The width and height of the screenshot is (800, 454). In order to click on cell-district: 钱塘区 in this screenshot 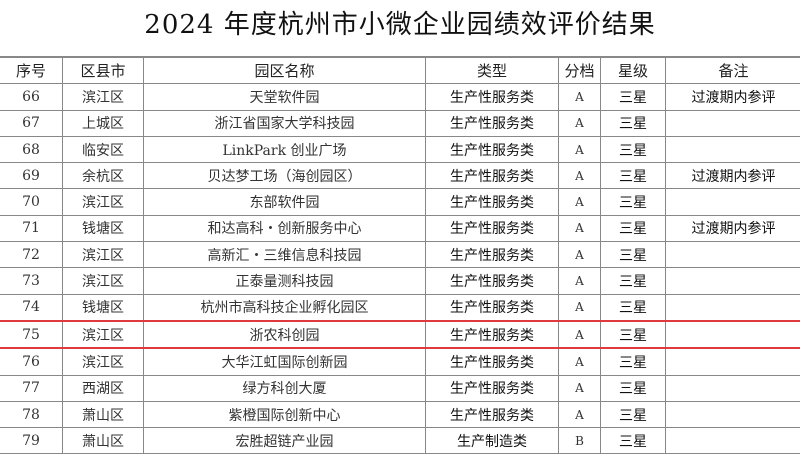, I will do `click(103, 307)`.